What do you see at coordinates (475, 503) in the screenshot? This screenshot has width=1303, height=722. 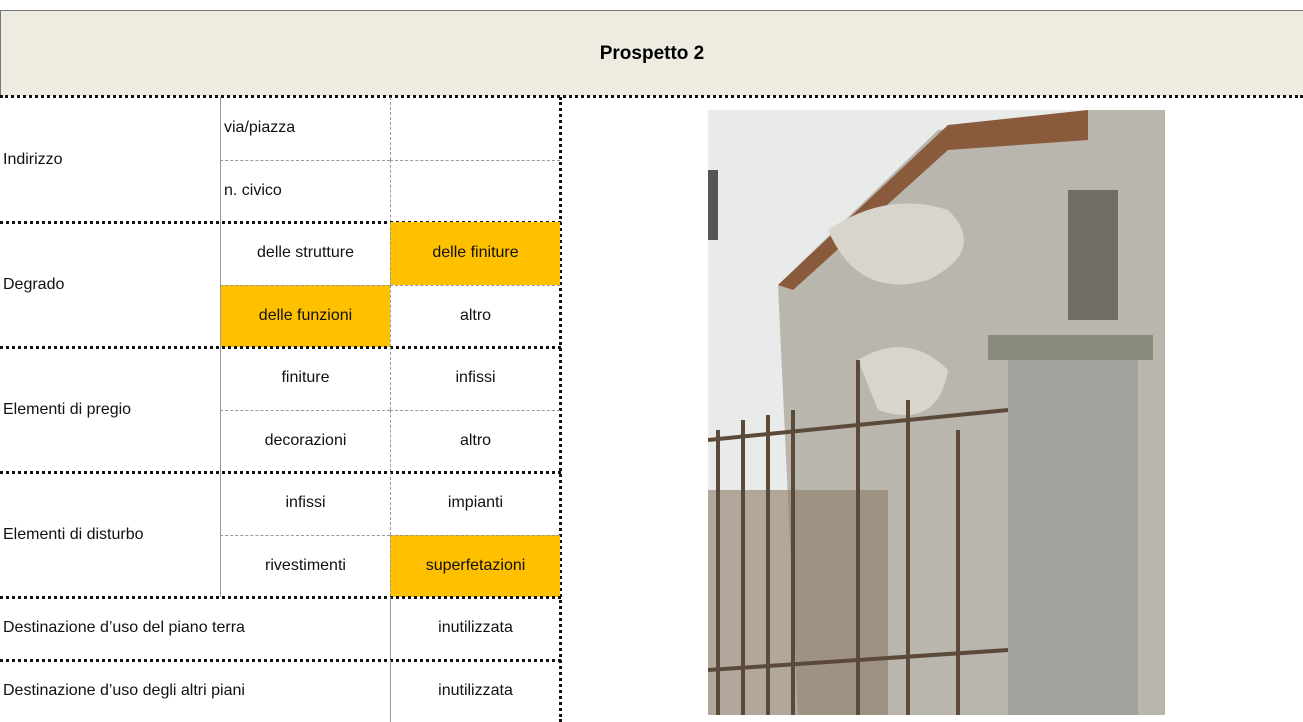 I see `table-cell: impianti` at bounding box center [475, 503].